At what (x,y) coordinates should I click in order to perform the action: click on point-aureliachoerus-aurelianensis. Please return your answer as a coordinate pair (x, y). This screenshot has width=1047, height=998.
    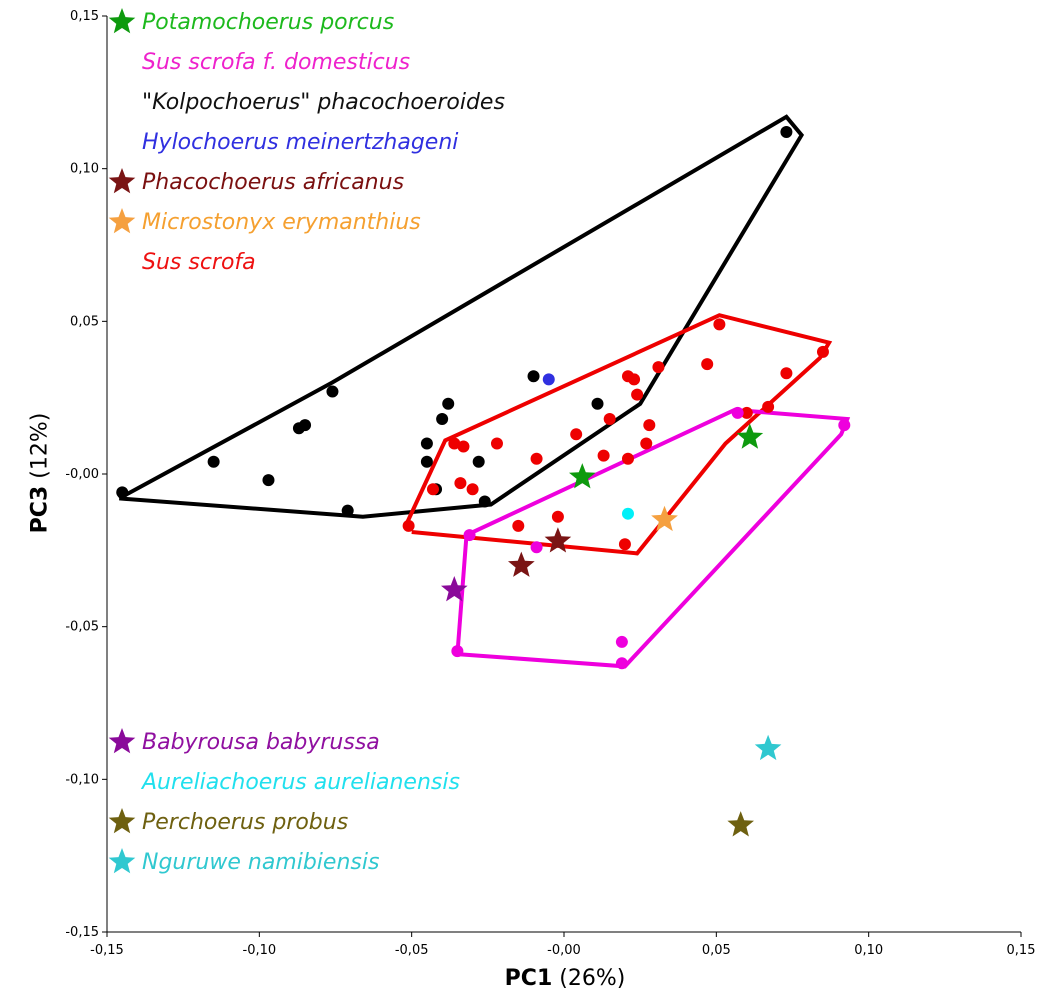
    Looking at the image, I should click on (627, 513).